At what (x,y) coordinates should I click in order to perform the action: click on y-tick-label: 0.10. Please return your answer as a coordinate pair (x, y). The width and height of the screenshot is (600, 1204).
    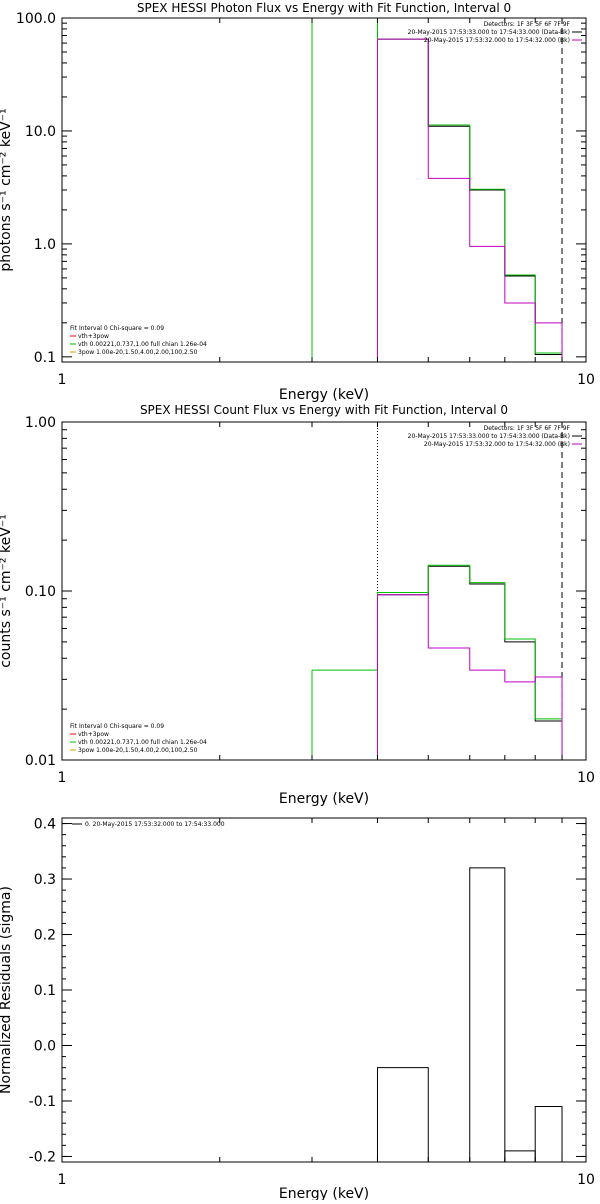
    Looking at the image, I should click on (40, 592).